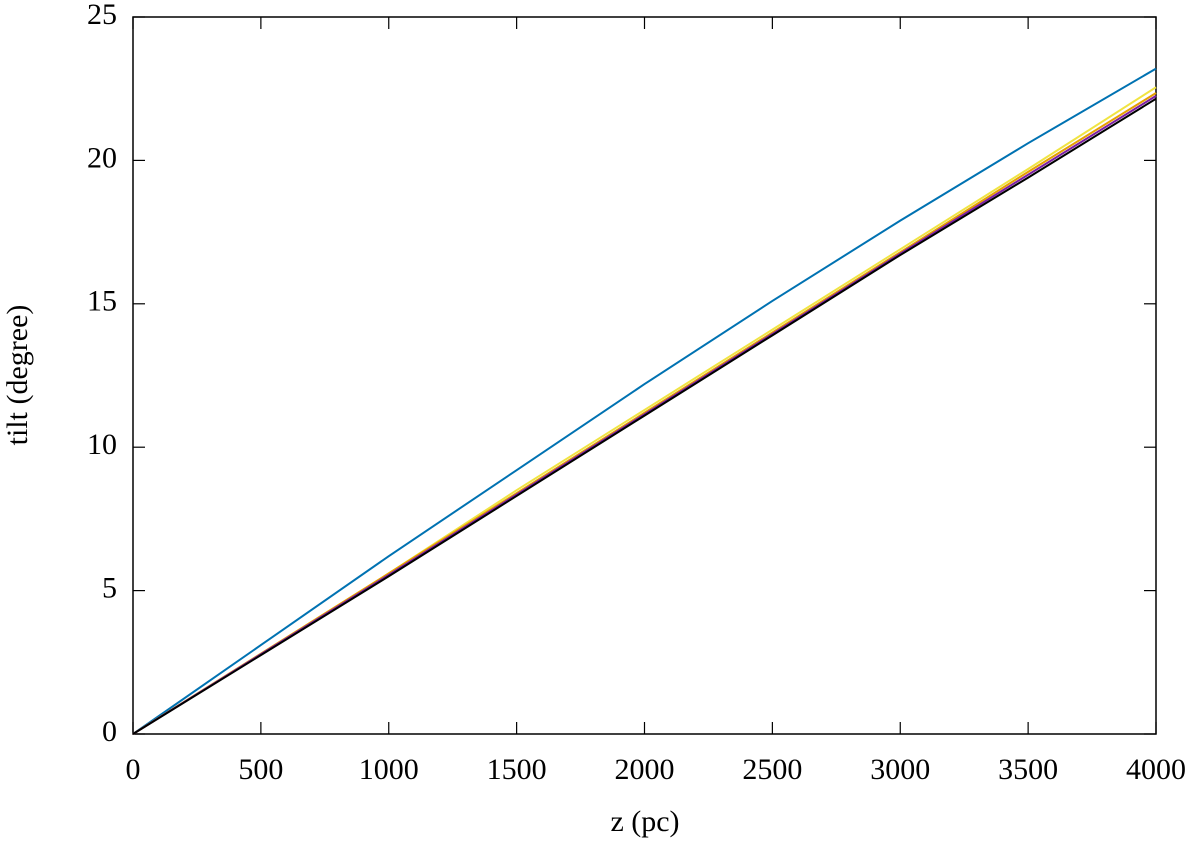 This screenshot has width=1200, height=844. Describe the element at coordinates (109, 731) in the screenshot. I see `y-tick-label: 0` at that location.